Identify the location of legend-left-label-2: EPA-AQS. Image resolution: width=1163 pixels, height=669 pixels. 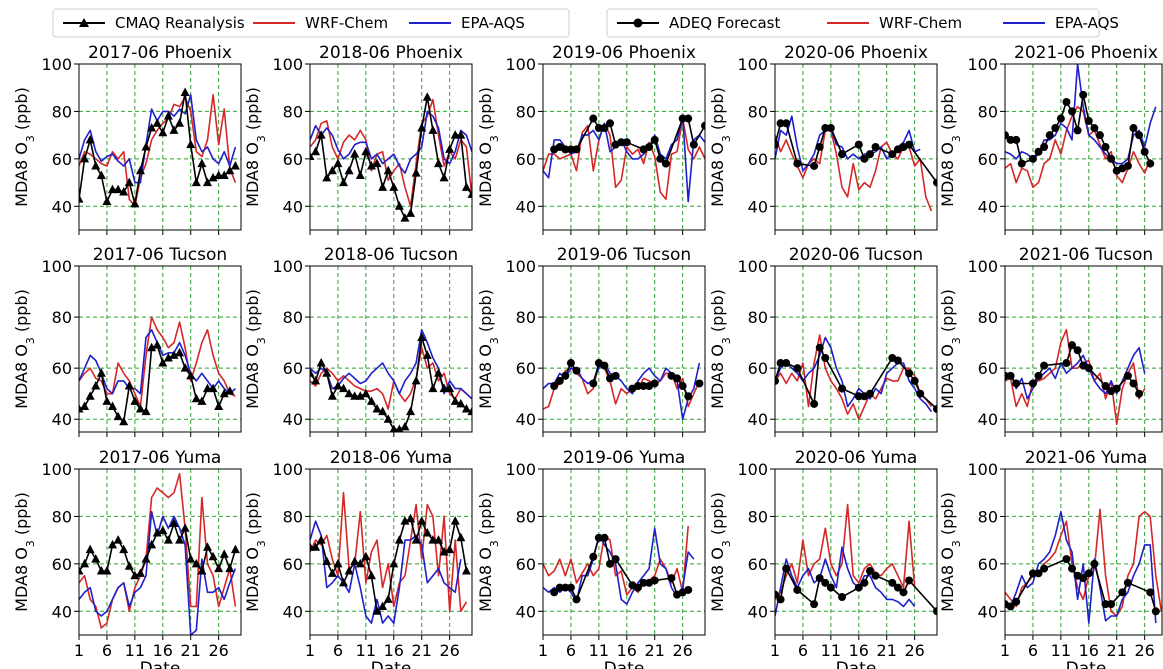
(493, 23).